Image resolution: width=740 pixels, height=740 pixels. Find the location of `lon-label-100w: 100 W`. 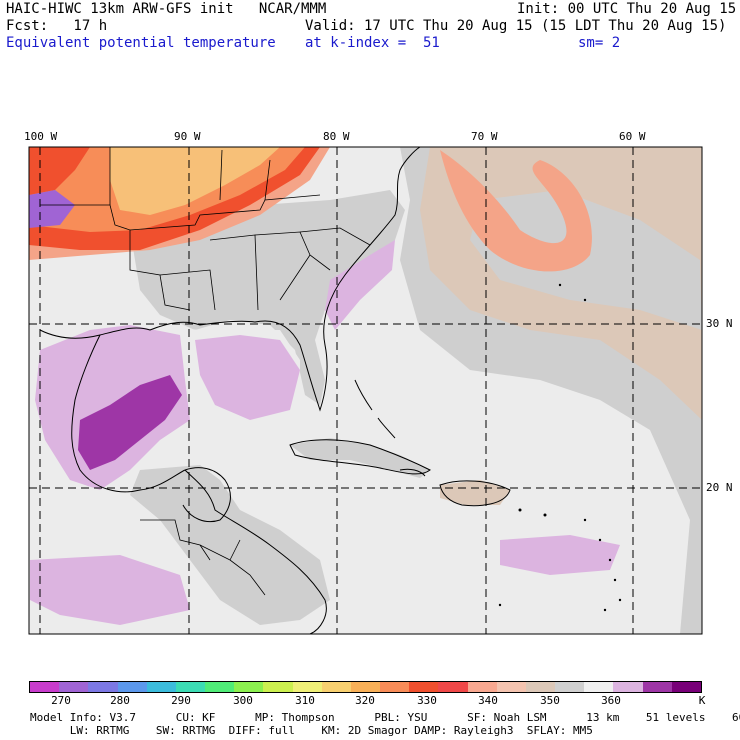

lon-label-100w: 100 W is located at coordinates (41, 136).